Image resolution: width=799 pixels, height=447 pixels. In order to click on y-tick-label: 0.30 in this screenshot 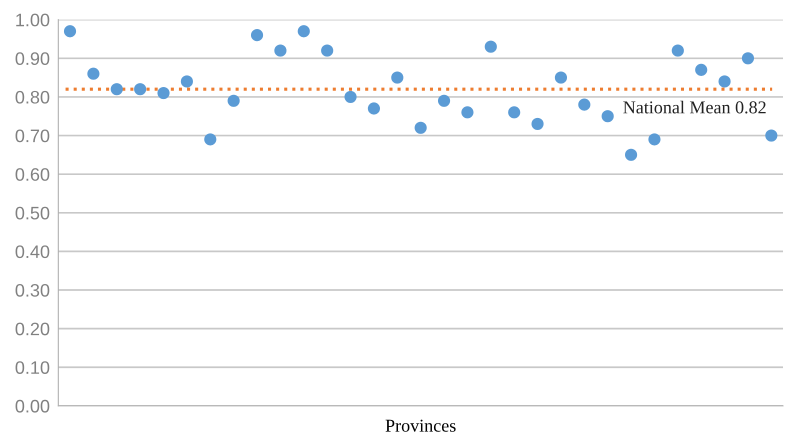, I will do `click(33, 290)`.